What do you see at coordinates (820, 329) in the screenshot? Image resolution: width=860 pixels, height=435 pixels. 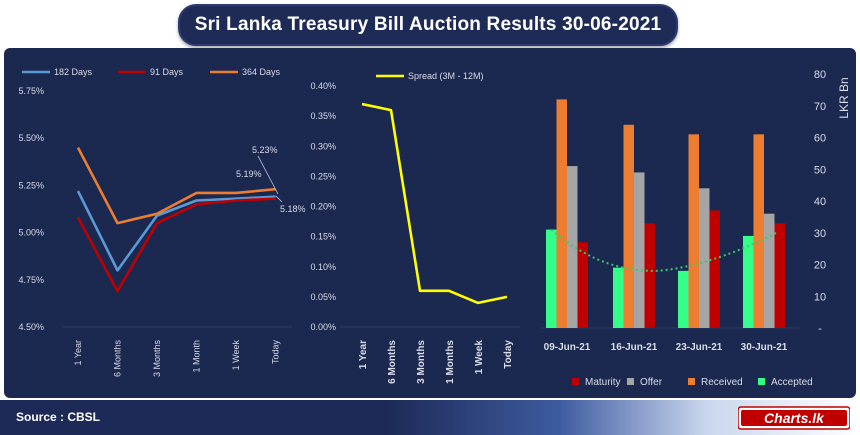 I see `chart3-ytick: -` at bounding box center [820, 329].